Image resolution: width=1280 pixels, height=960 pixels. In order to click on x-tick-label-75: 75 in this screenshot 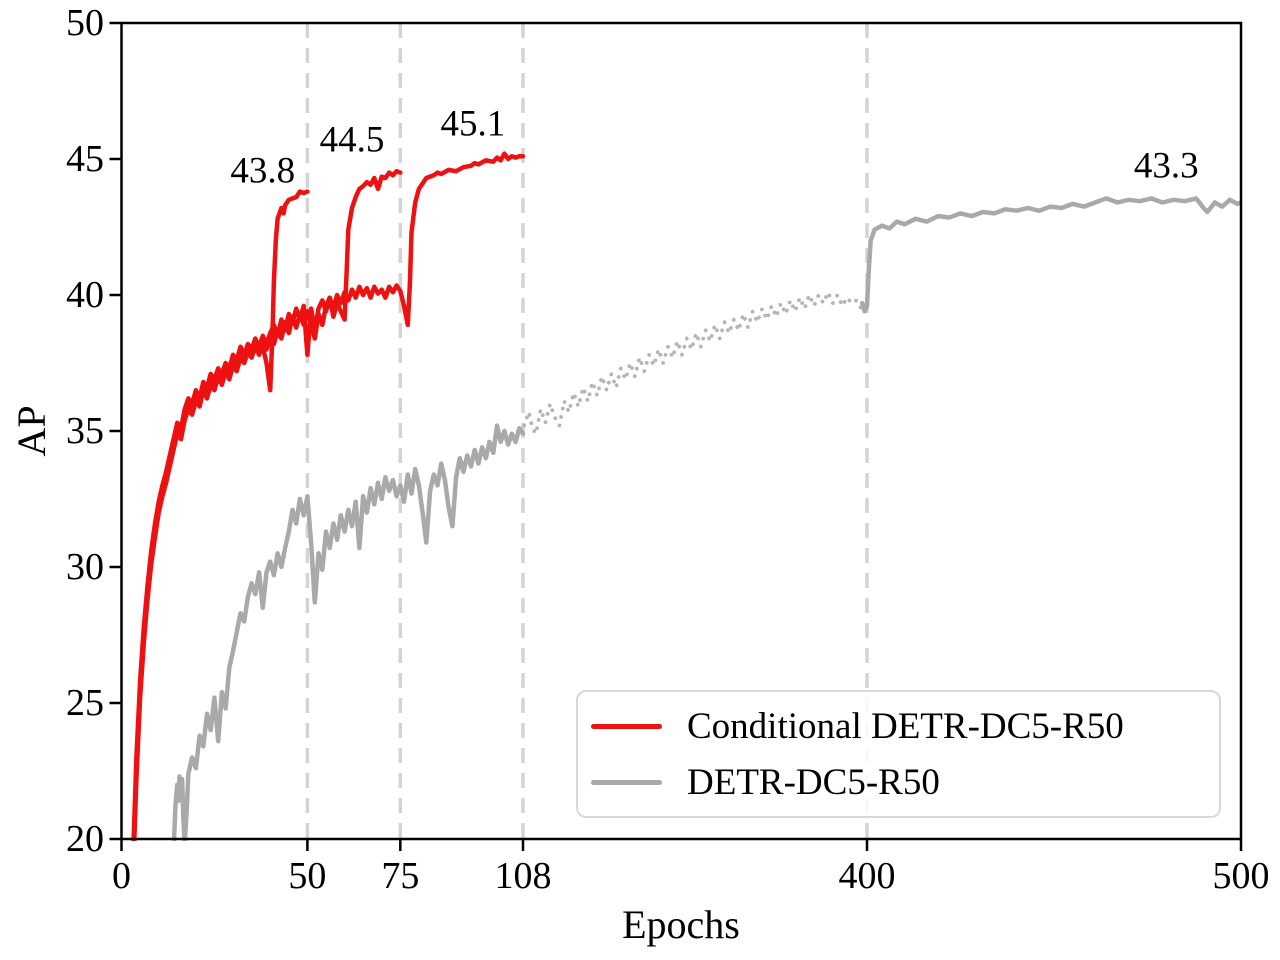, I will do `click(400, 876)`.